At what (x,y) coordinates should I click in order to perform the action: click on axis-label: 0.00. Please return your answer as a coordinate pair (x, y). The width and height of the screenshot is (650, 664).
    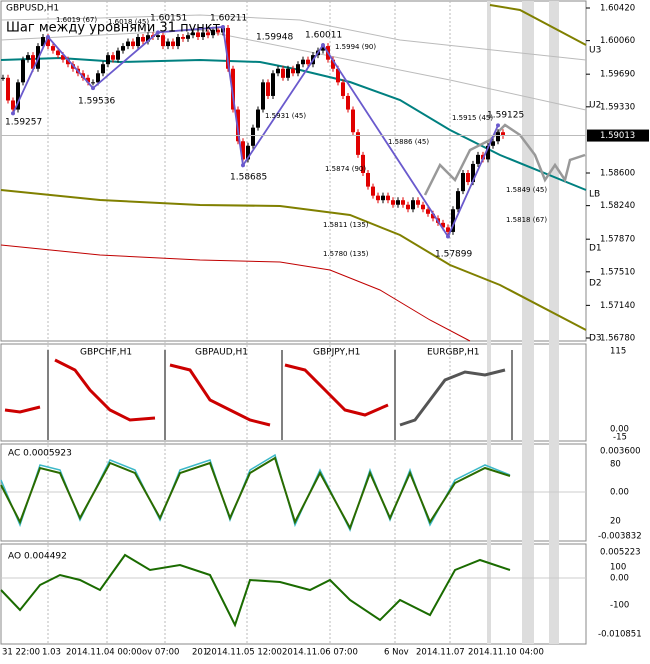
    Looking at the image, I should click on (619, 493).